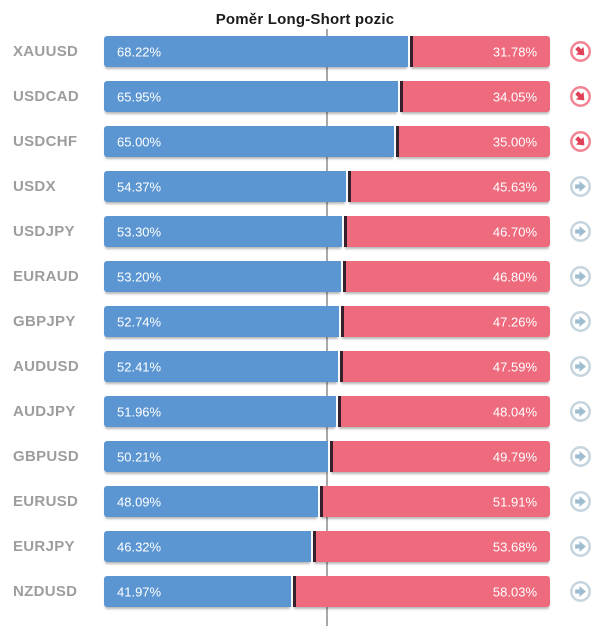 This screenshot has width=610, height=642. Describe the element at coordinates (514, 231) in the screenshot. I see `short-percent-label: 46.70%` at that location.